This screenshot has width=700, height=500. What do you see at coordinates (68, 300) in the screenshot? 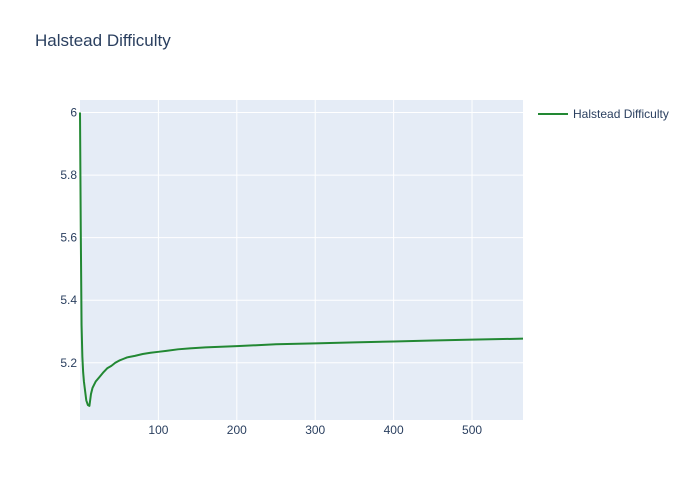
I see `y-tick-label: 5.4` at bounding box center [68, 300].